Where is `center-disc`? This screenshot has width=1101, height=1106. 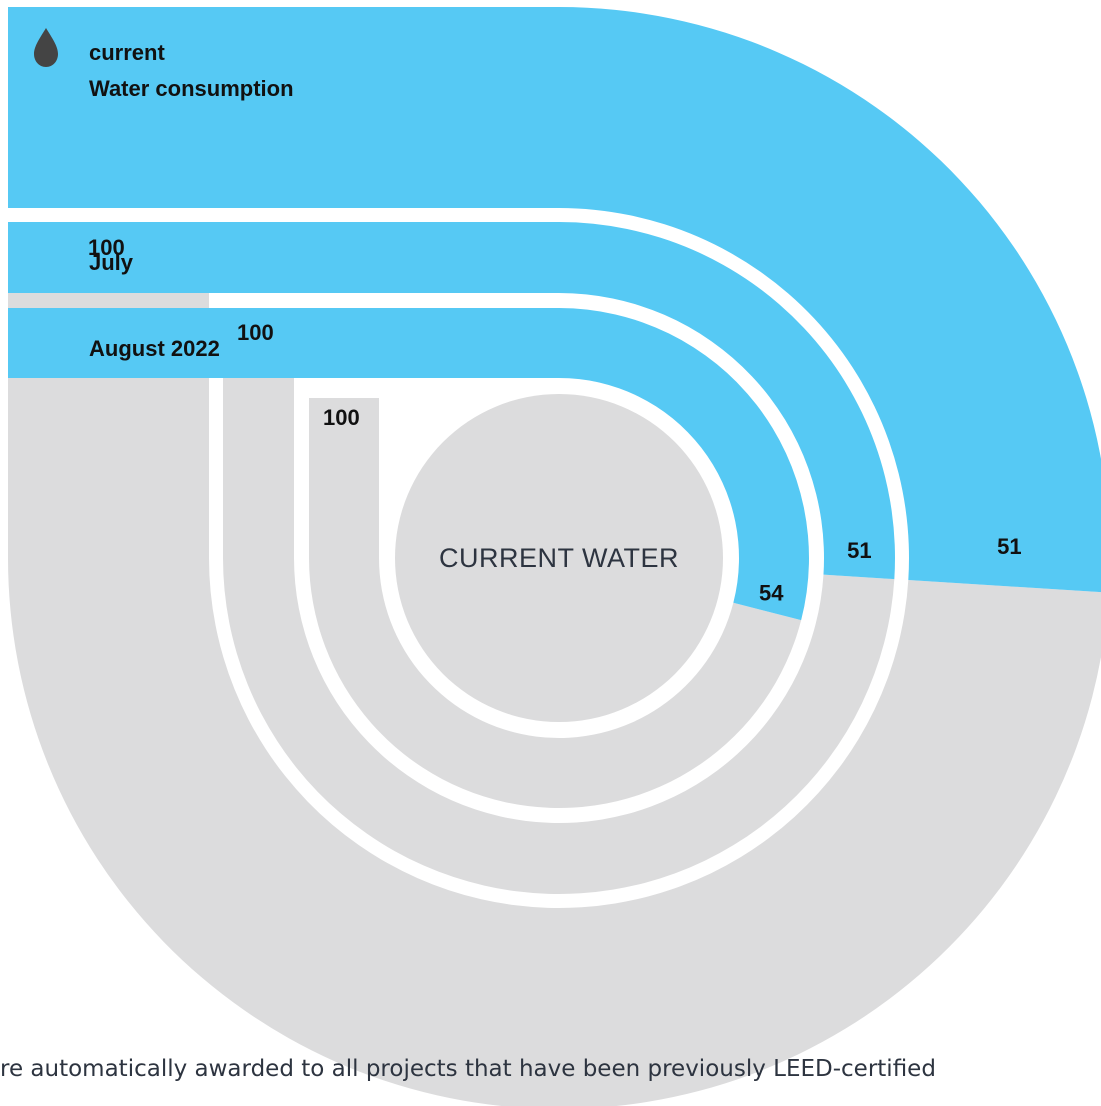
center-disc is located at coordinates (559, 558).